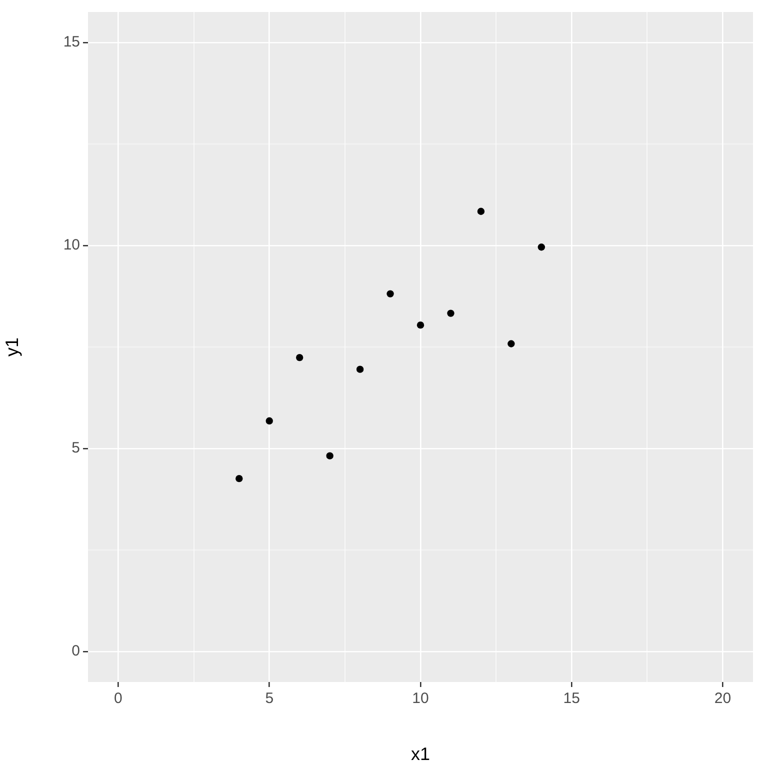  I want to click on y-tick-label: 5, so click(76, 448).